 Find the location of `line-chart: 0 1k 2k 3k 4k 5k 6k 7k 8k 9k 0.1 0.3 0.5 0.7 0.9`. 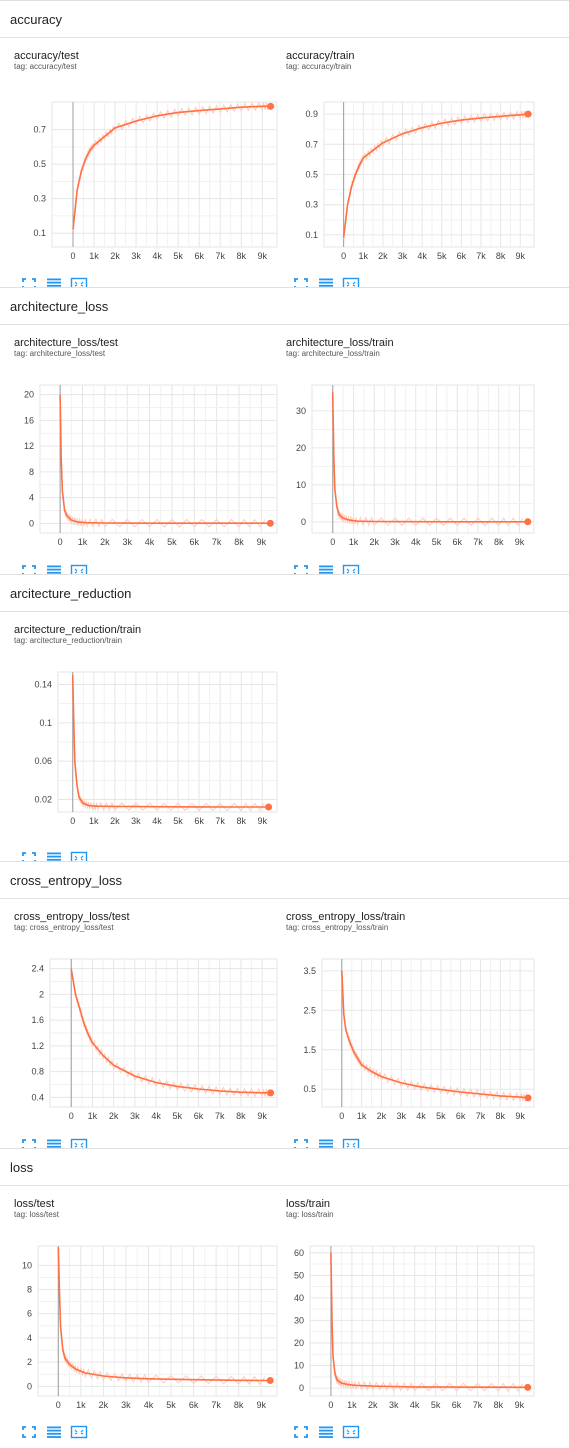

line-chart: 0 1k 2k 3k 4k 5k 6k 7k 8k 9k 0.1 0.3 0.5 0.7 0.9 is located at coordinates (411, 178).